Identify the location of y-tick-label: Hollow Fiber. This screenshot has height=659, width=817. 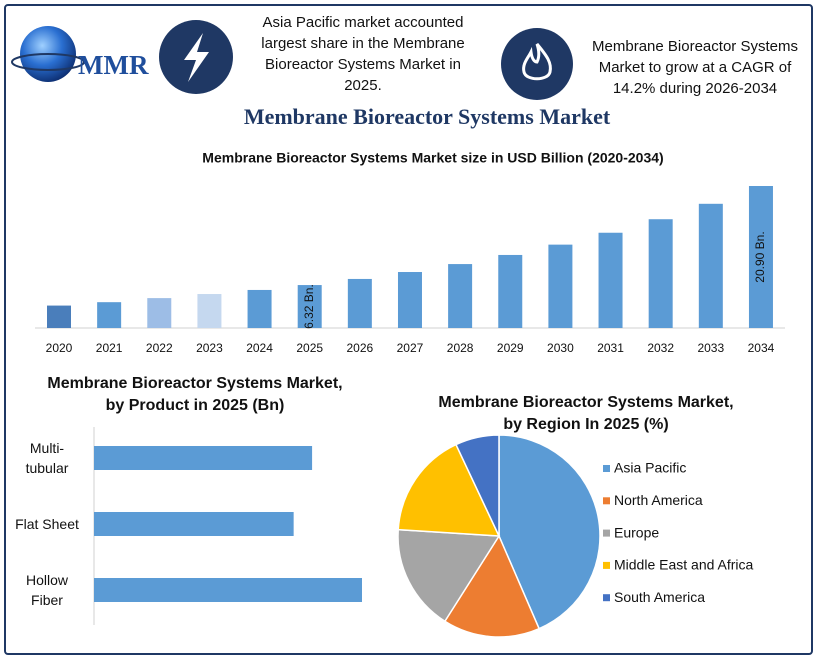
(46, 590).